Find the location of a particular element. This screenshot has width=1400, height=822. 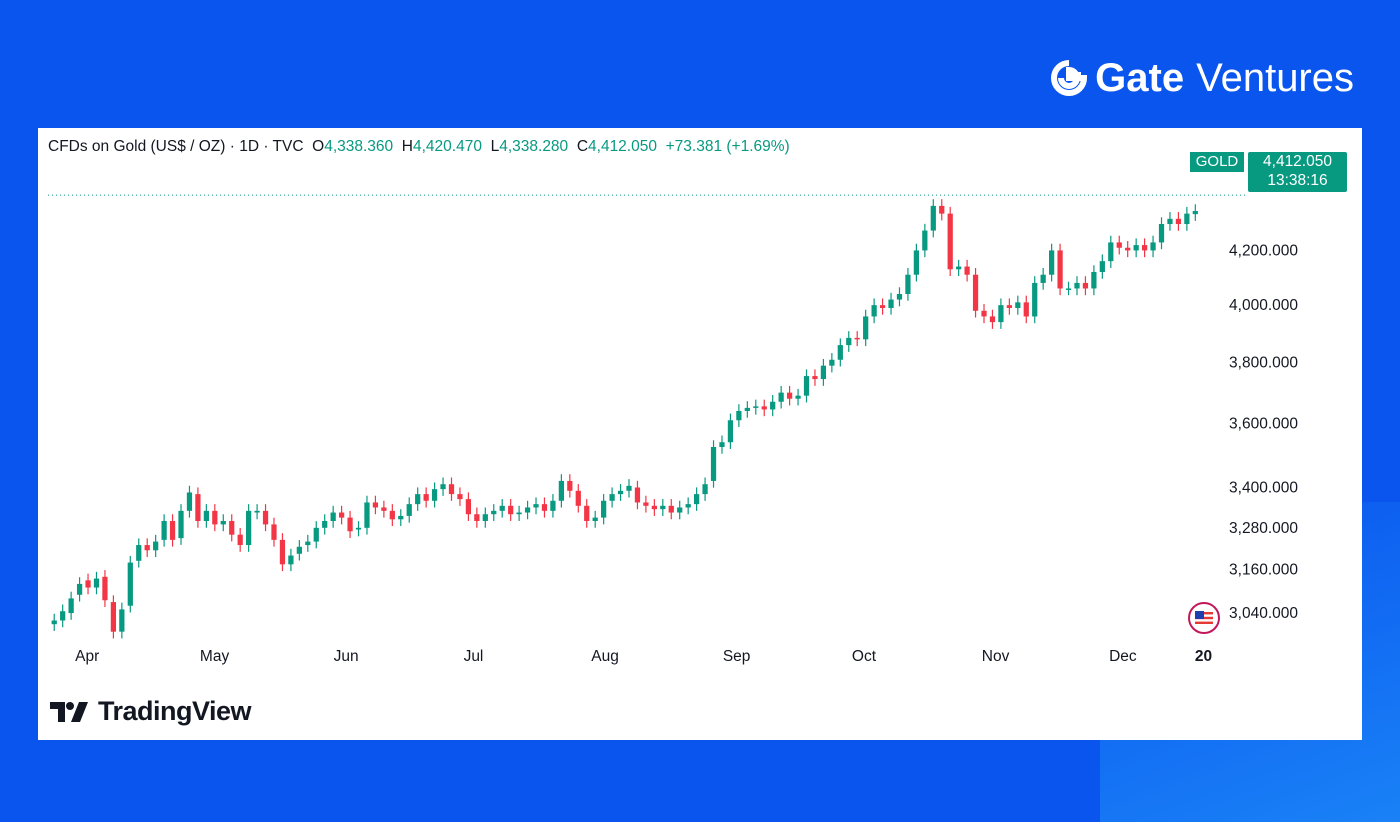

tradingview-logo: TradingView is located at coordinates (151, 711).